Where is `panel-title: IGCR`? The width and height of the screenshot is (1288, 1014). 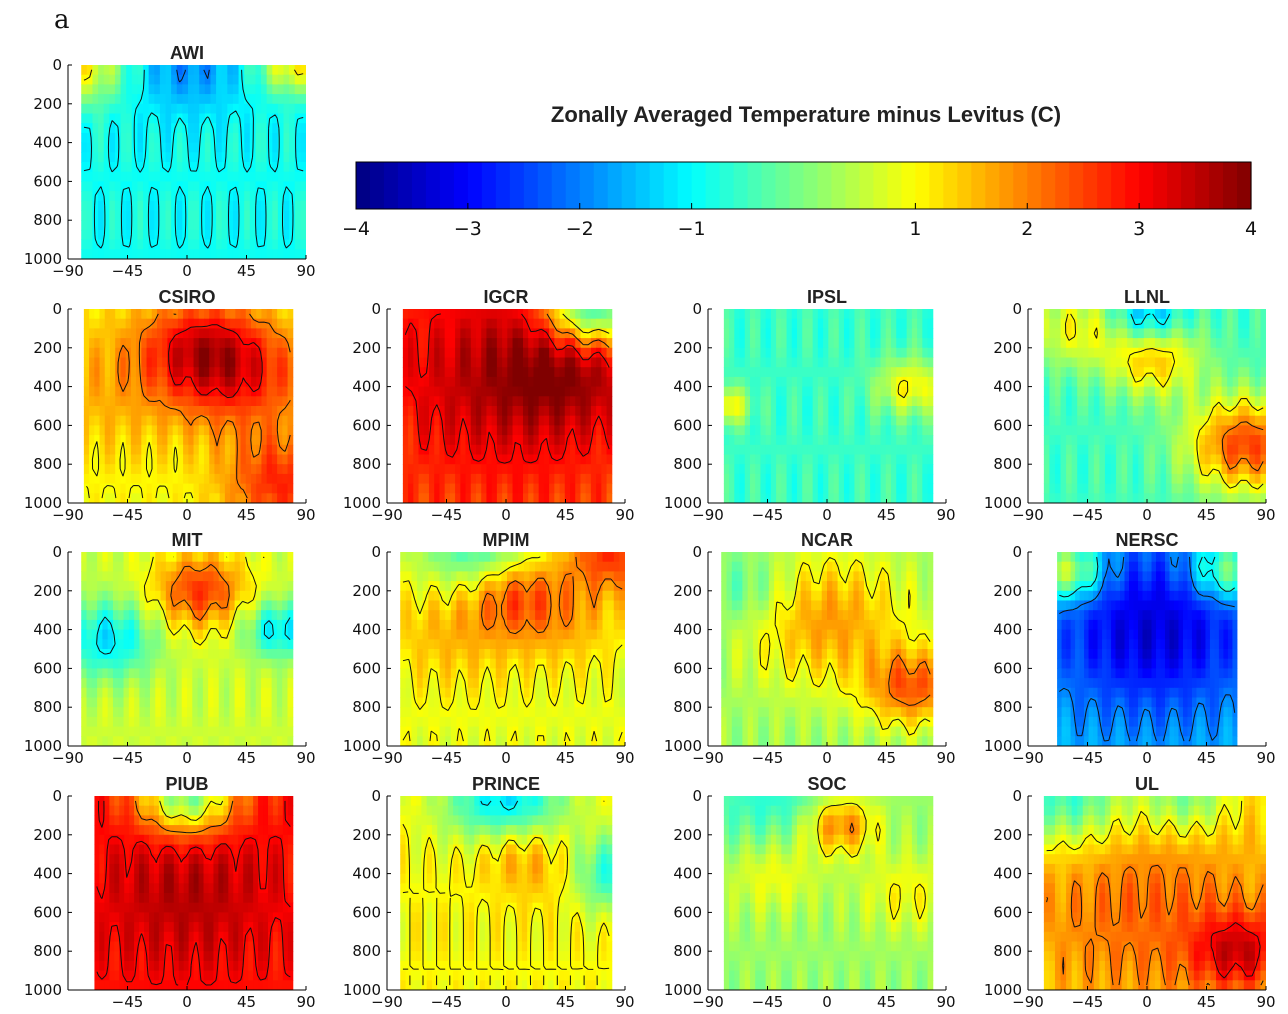
panel-title: IGCR is located at coordinates (506, 297).